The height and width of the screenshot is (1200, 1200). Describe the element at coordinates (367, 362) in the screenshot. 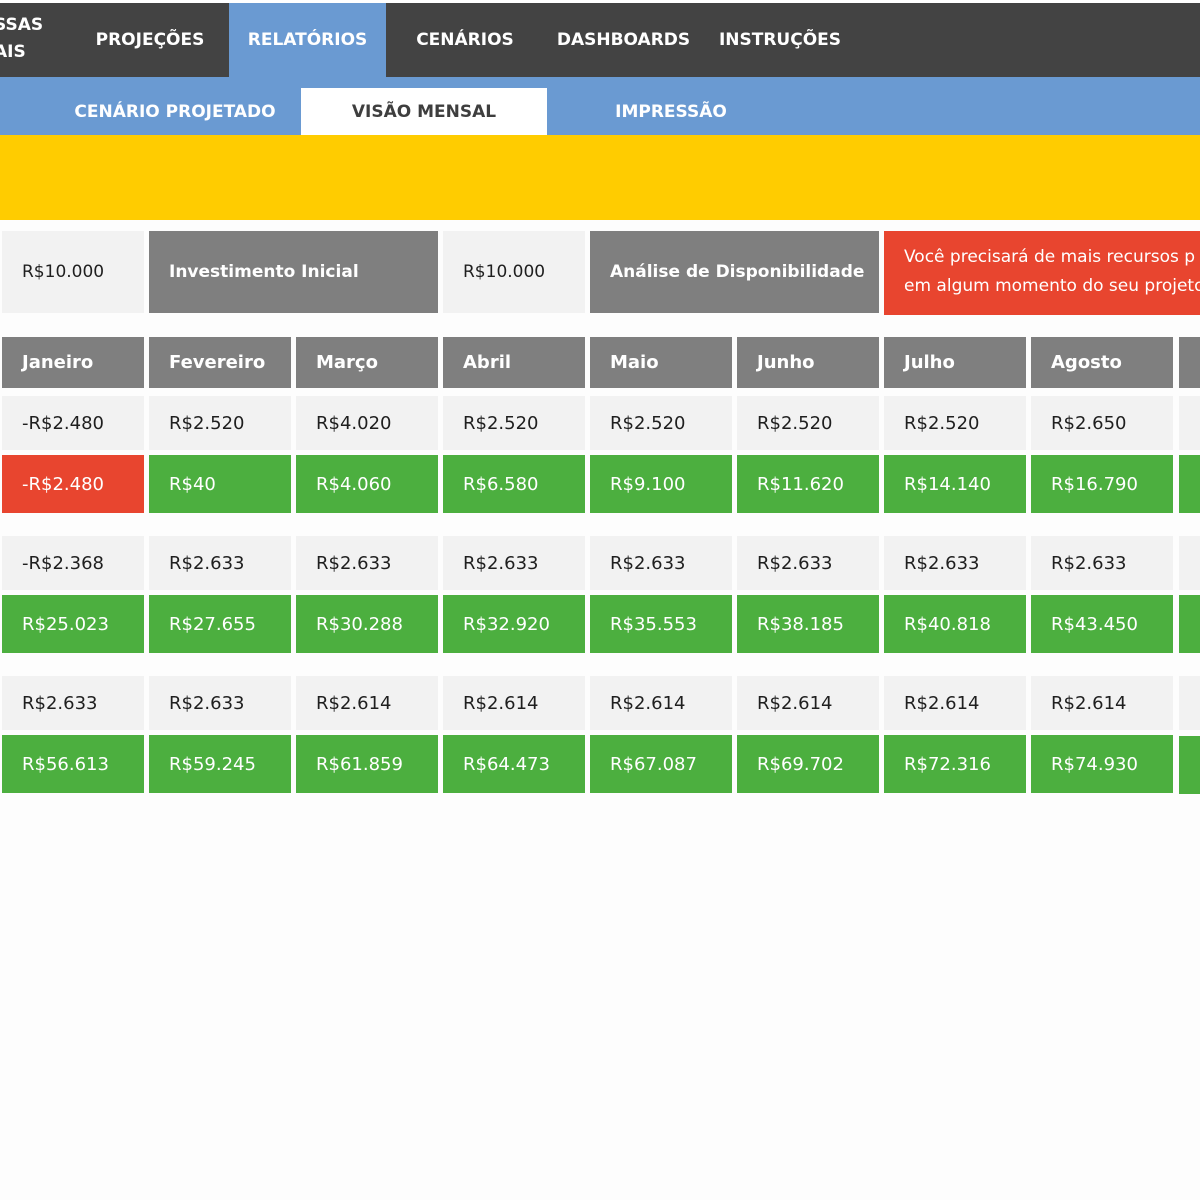

I see `month-header: Março` at that location.